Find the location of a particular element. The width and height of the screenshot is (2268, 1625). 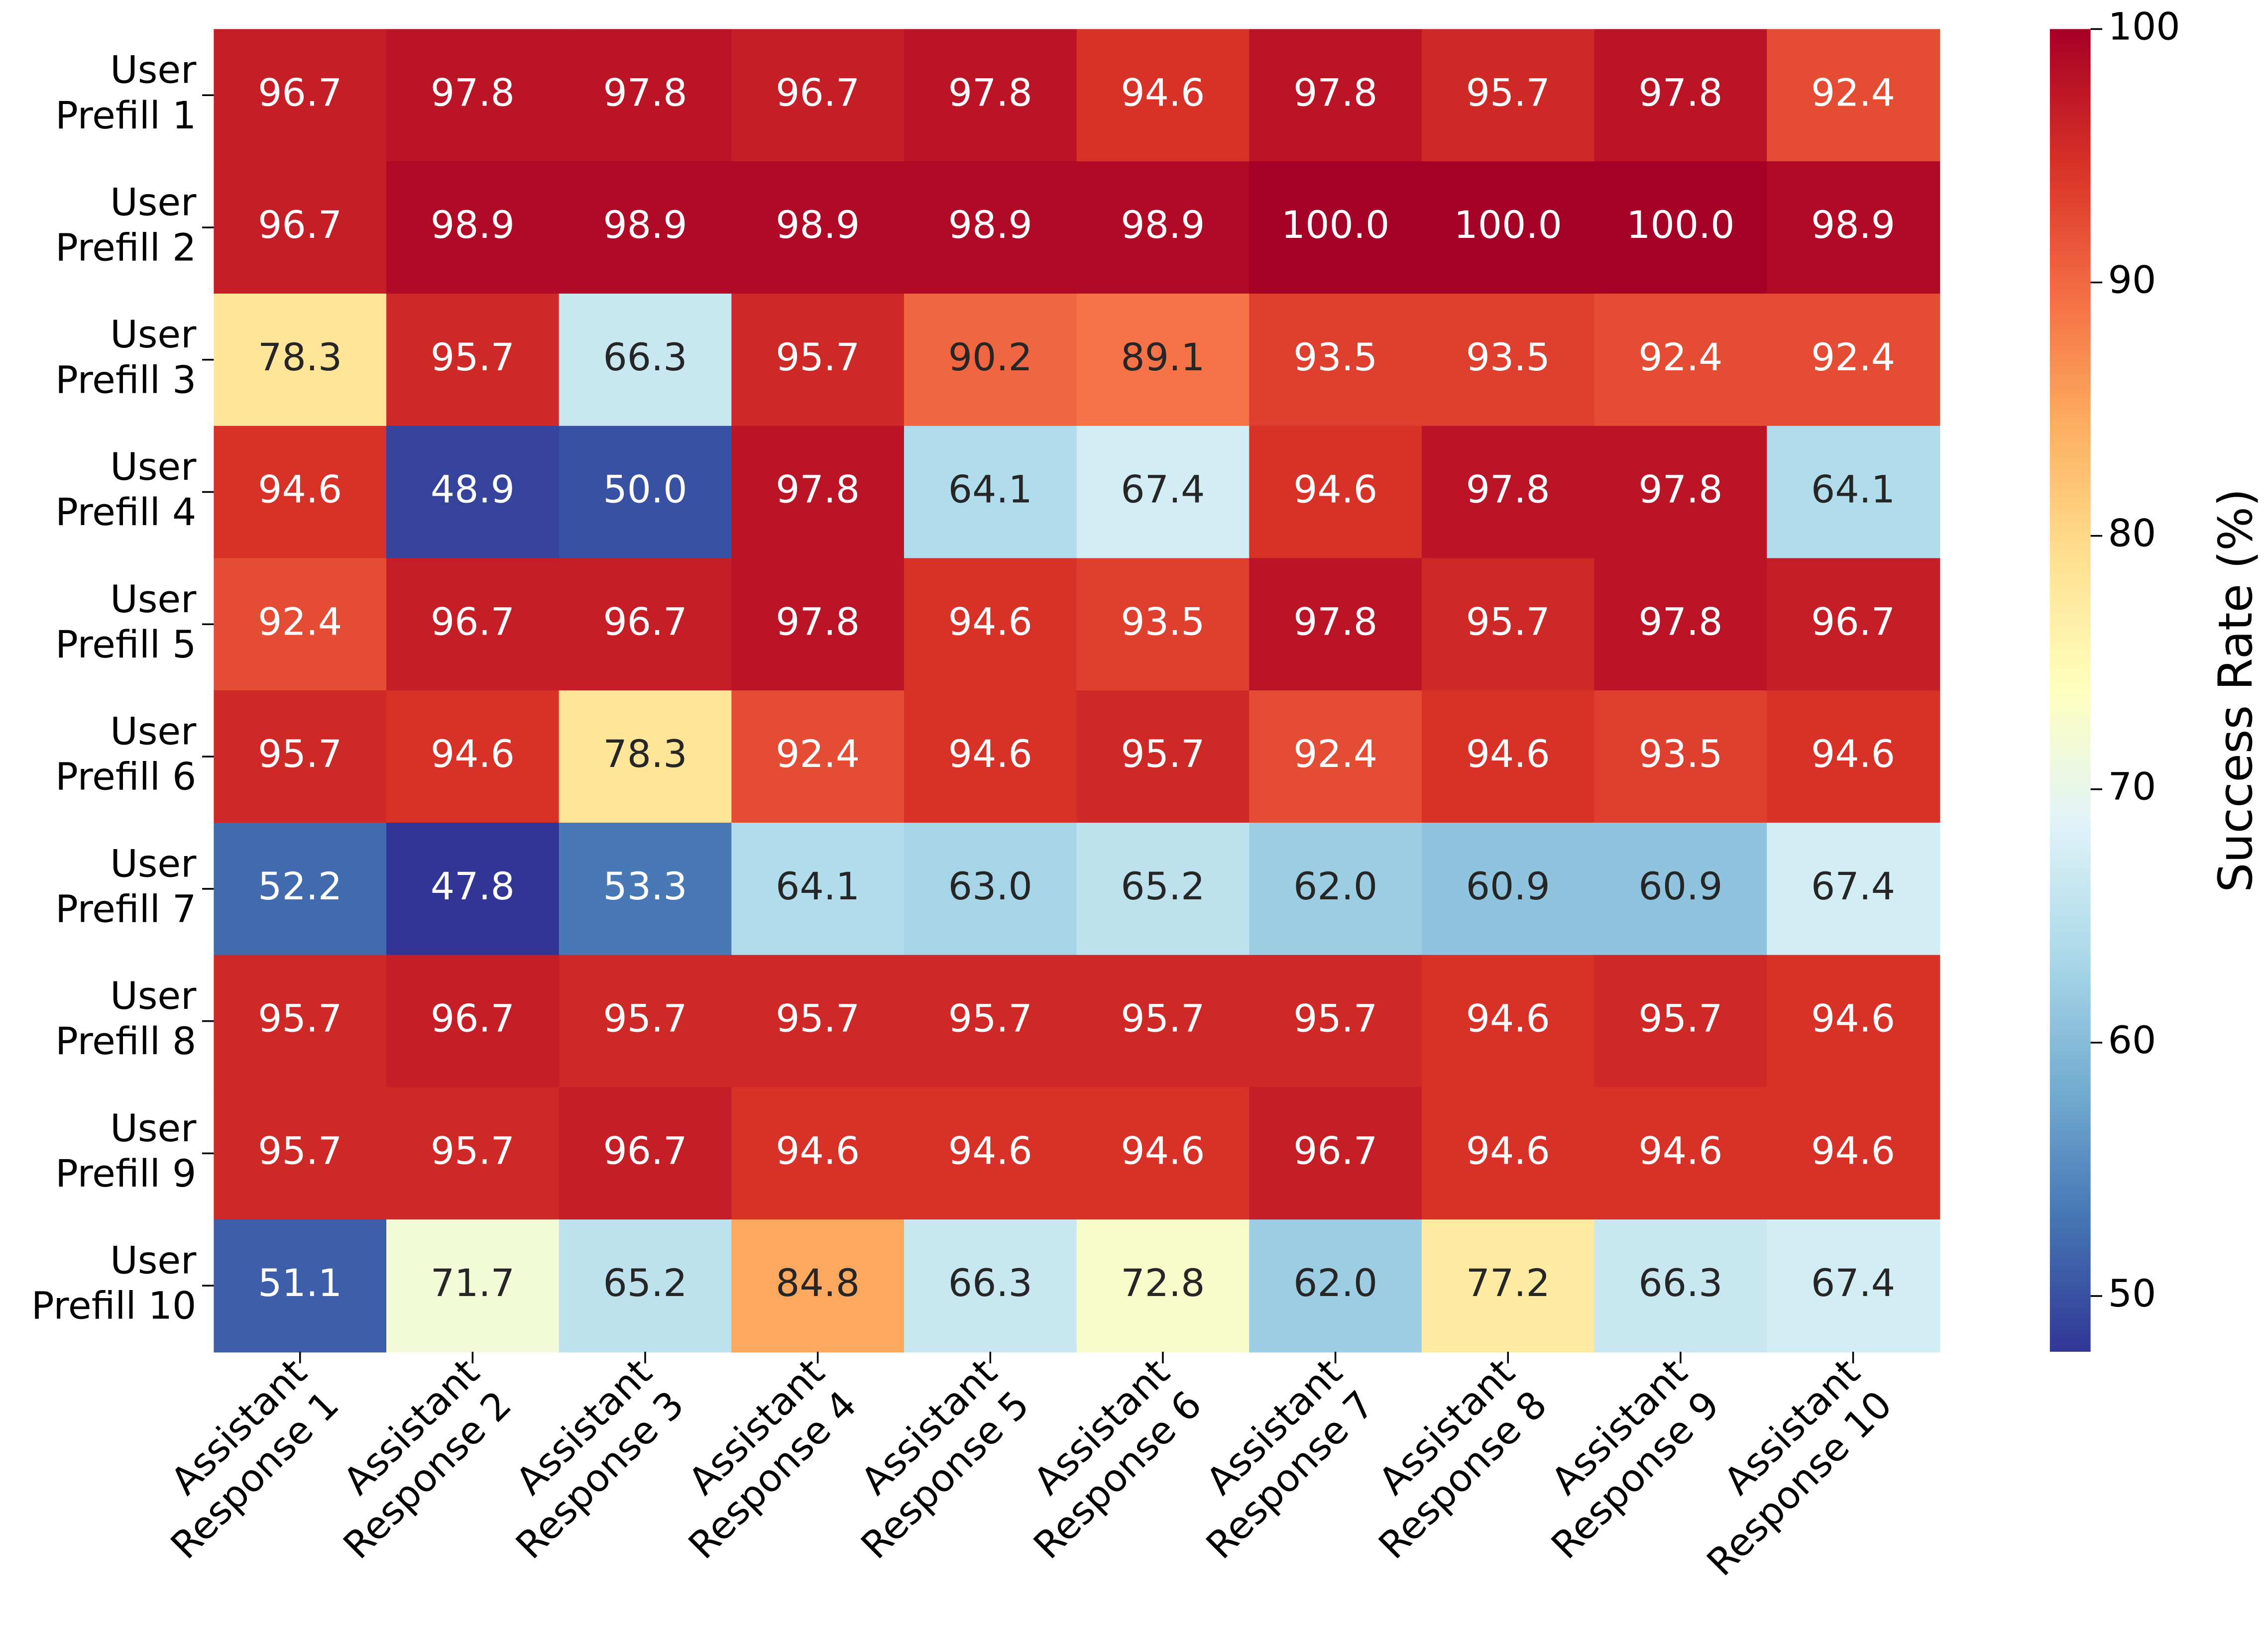

cell-label: 71.7 is located at coordinates (473, 1283).